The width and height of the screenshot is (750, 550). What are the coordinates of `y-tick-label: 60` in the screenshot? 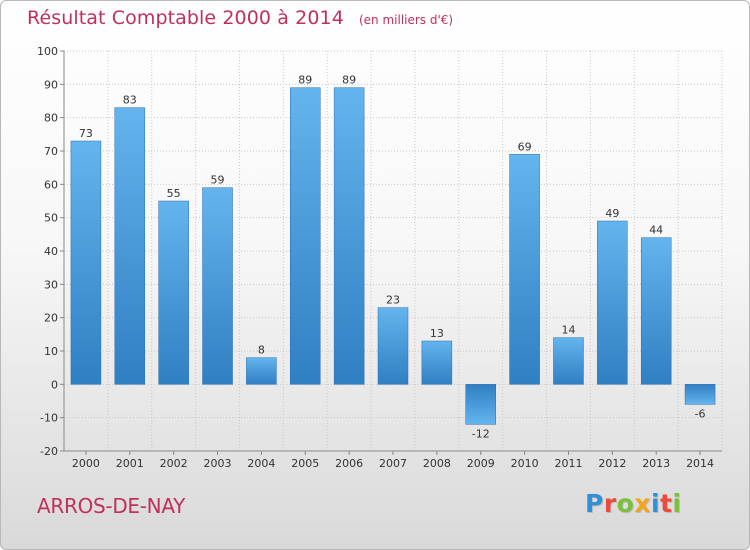 It's located at (51, 184).